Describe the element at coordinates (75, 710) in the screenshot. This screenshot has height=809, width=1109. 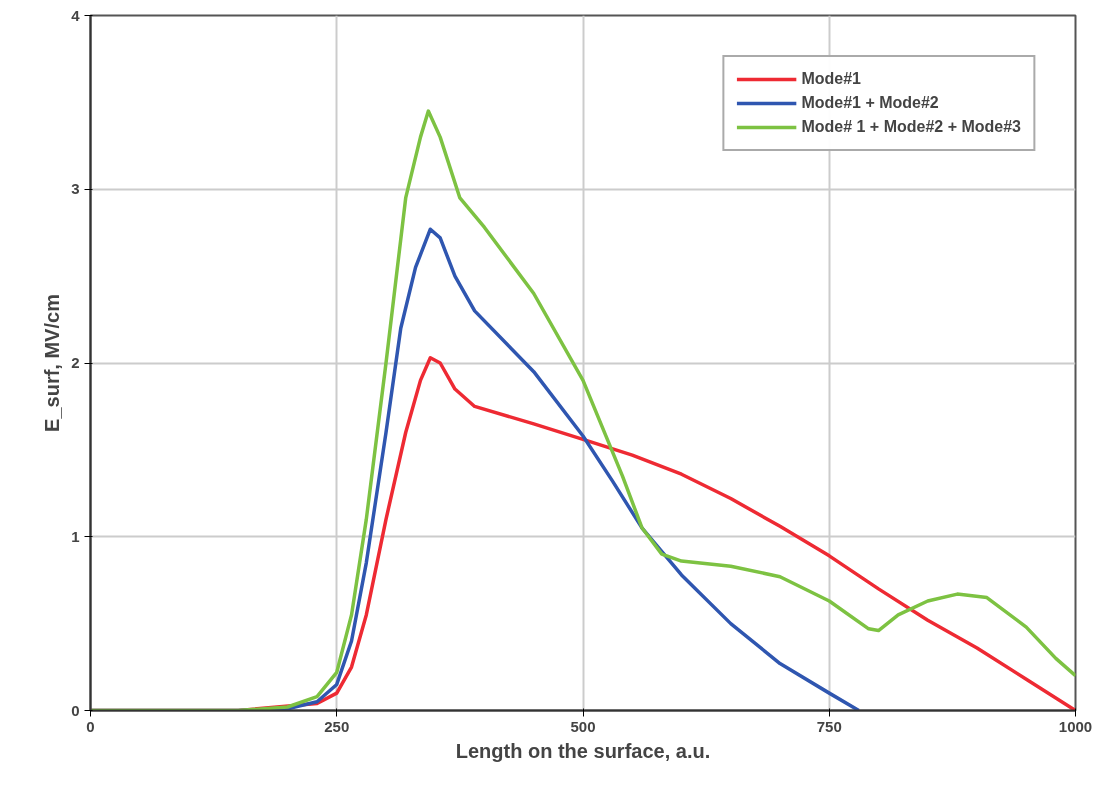
I see `y-tick-label: 0` at that location.